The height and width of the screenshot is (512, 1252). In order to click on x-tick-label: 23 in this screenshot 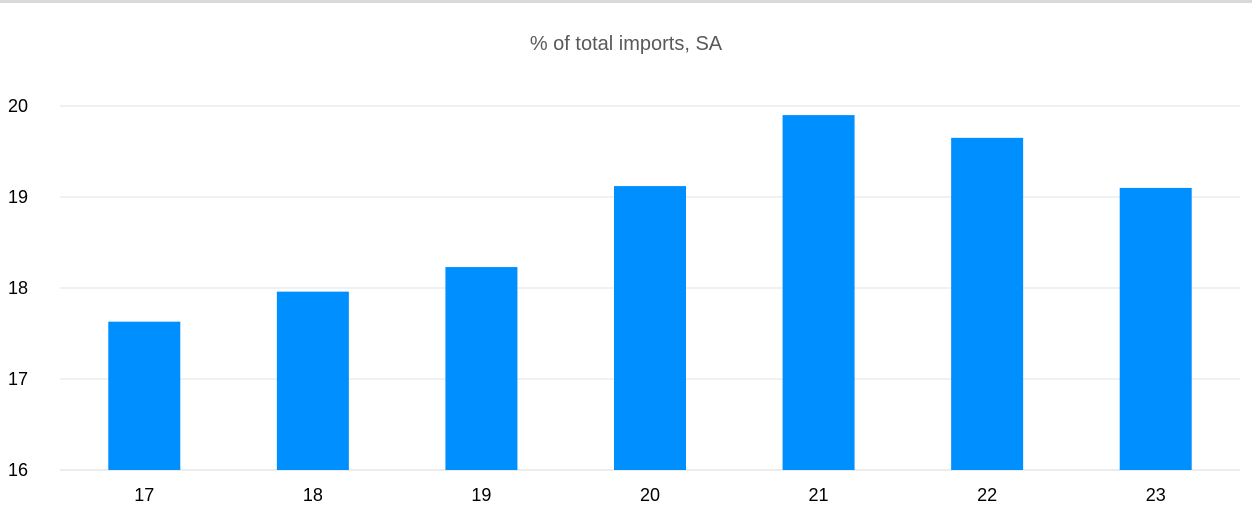, I will do `click(1156, 495)`.